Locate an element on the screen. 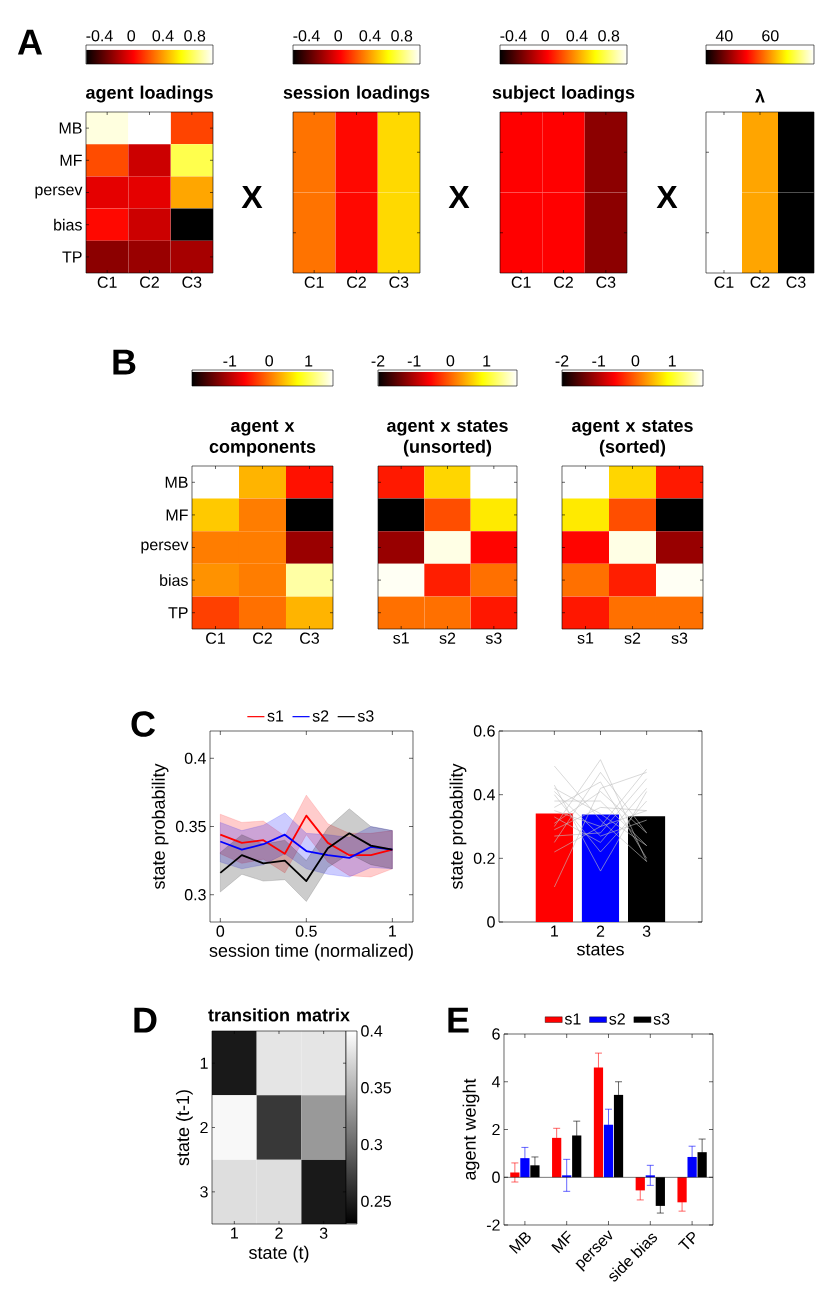 The height and width of the screenshot is (1302, 821). color-bar-label: 0.25 is located at coordinates (376, 1201).